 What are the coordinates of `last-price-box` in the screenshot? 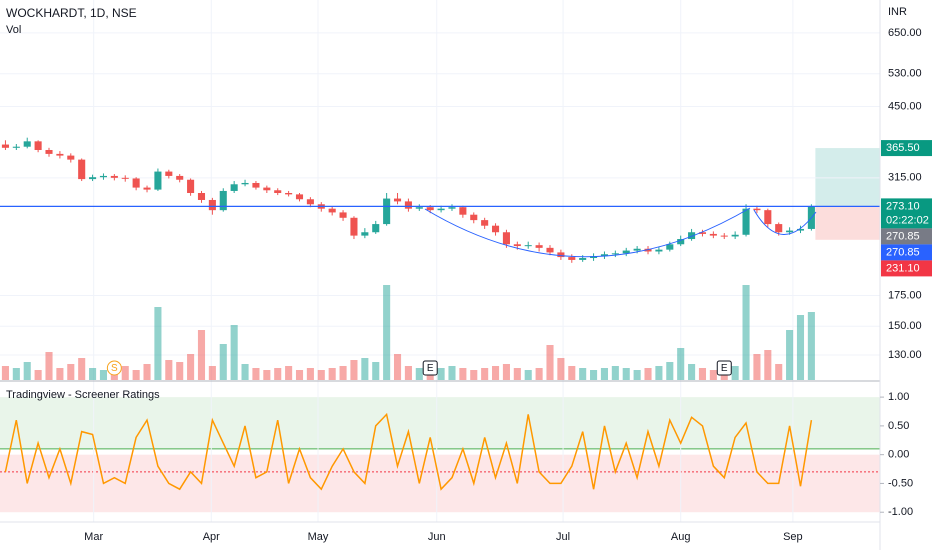 It's located at (906, 213).